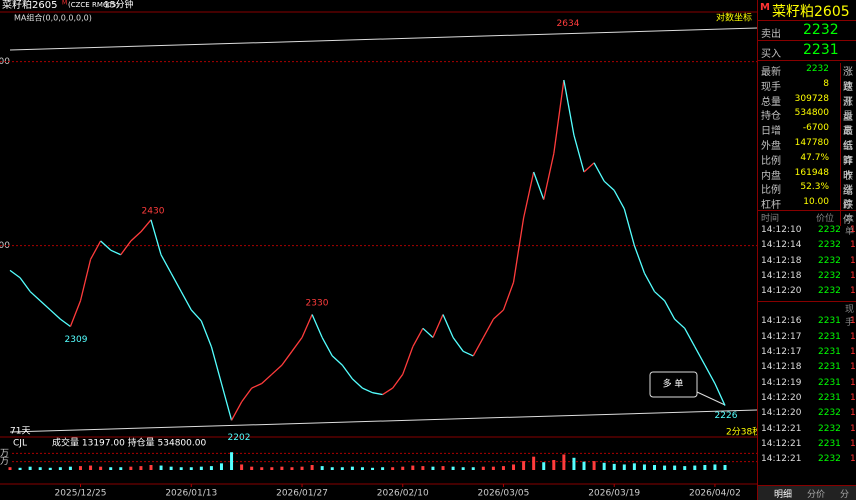 The image size is (856, 500). Describe the element at coordinates (807, 10) in the screenshot. I see `panel-header: M 菜籽粕2605` at that location.